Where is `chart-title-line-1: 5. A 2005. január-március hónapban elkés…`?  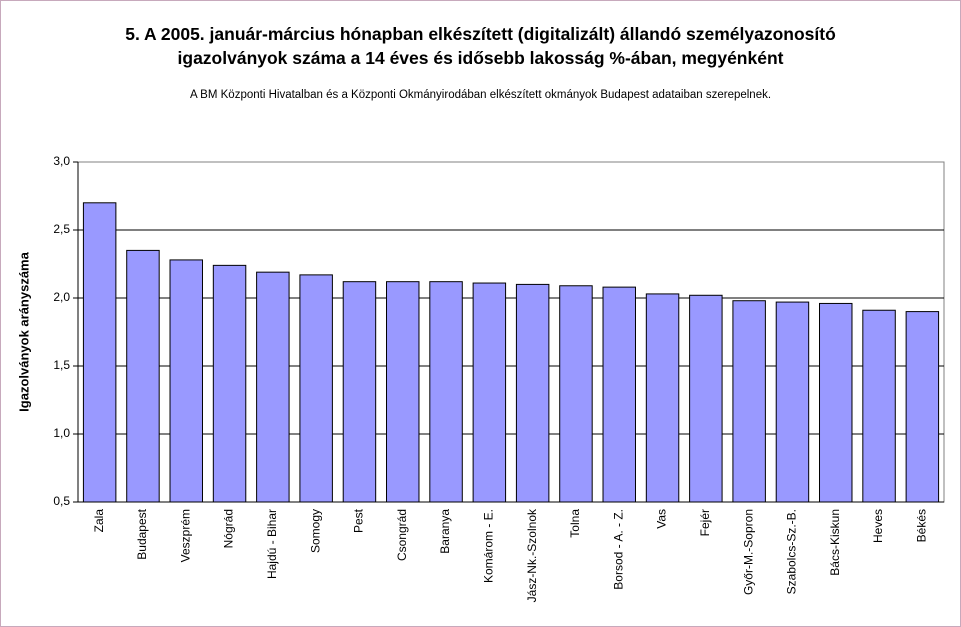 chart-title-line-1: 5. A 2005. január-március hónapban elkés… is located at coordinates (480, 34).